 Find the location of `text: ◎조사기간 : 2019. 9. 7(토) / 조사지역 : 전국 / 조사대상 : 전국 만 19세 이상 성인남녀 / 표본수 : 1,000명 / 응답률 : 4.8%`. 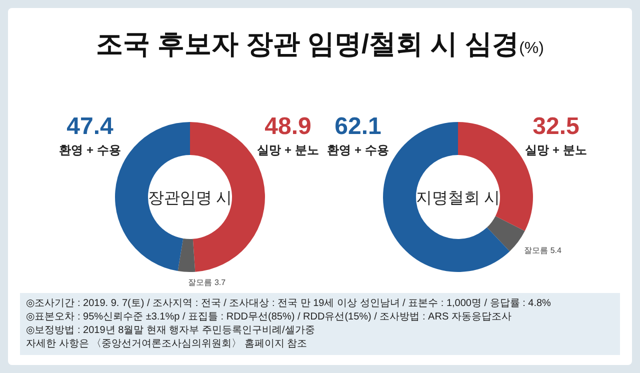

text: ◎조사기간 : 2019. 9. 7(토) / 조사지역 : 전국 / 조사대상 : 전국 만 19세 이상 성인남녀 / 표본수 : 1,000명 / 응답률 : 4.8% is located at coordinates (289, 303).